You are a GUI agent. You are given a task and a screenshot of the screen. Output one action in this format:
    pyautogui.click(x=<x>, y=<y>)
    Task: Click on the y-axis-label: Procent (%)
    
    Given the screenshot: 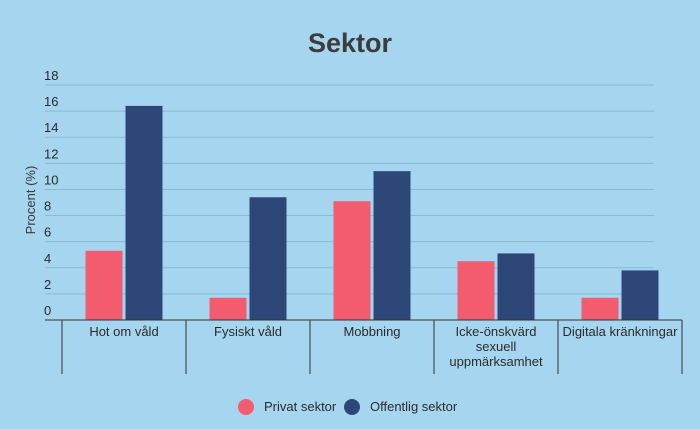 What is the action you would take?
    pyautogui.click(x=30, y=200)
    